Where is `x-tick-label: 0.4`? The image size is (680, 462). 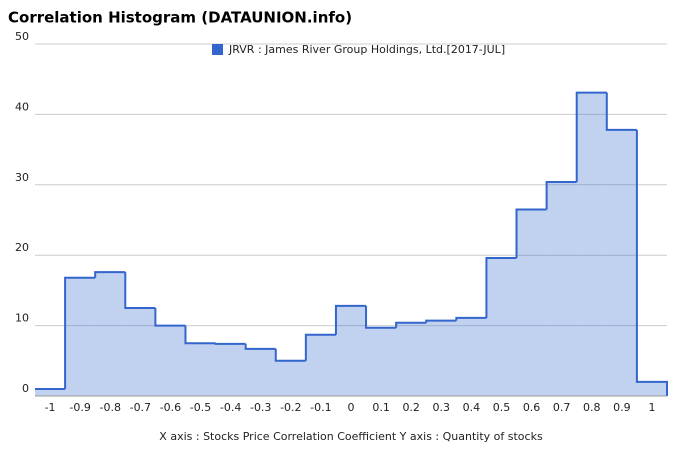 x-tick-label: 0.4 is located at coordinates (472, 407).